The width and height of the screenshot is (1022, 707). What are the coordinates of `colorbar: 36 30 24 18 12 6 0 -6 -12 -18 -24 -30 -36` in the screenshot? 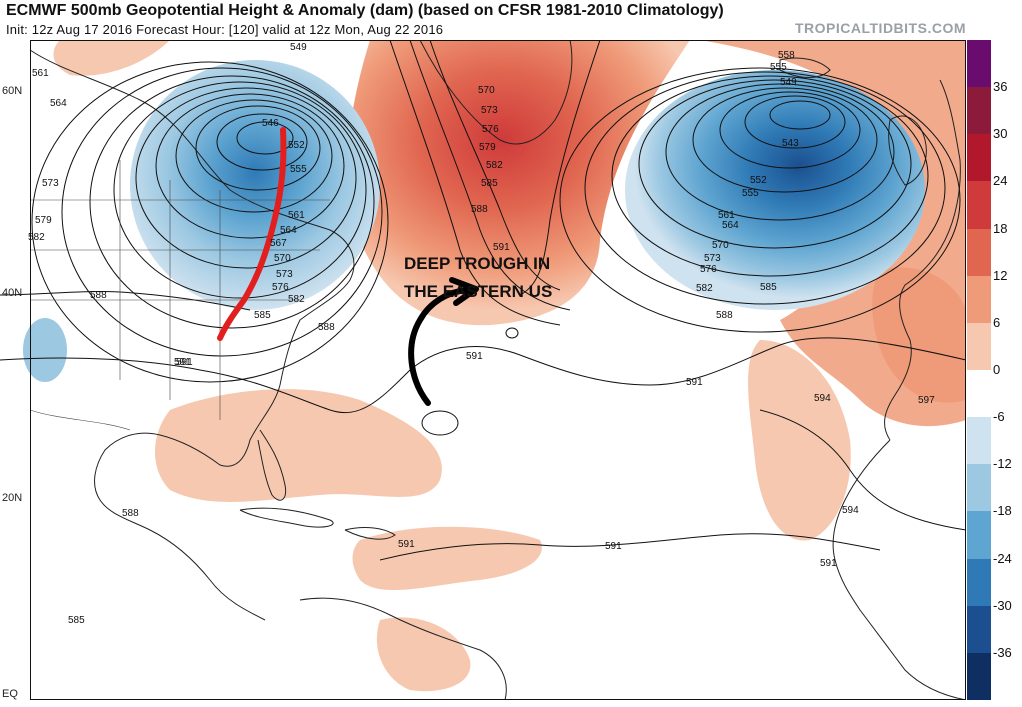 It's located at (994, 370).